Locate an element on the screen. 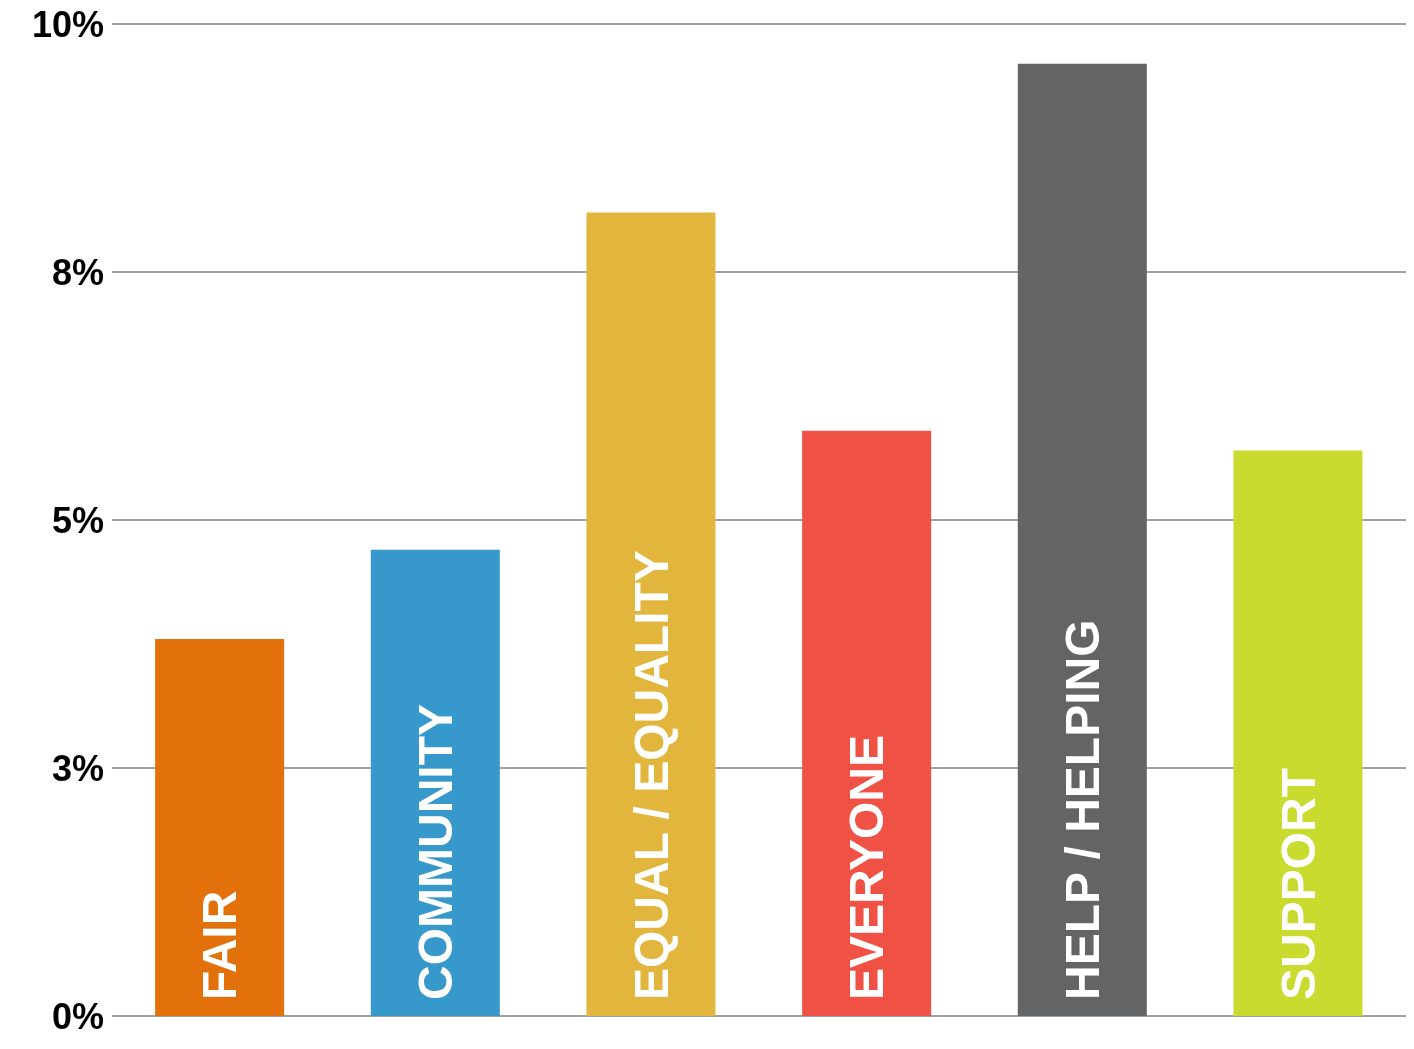 This screenshot has height=1049, width=1414. x-tick-label: COMMUNITY is located at coordinates (435, 852).